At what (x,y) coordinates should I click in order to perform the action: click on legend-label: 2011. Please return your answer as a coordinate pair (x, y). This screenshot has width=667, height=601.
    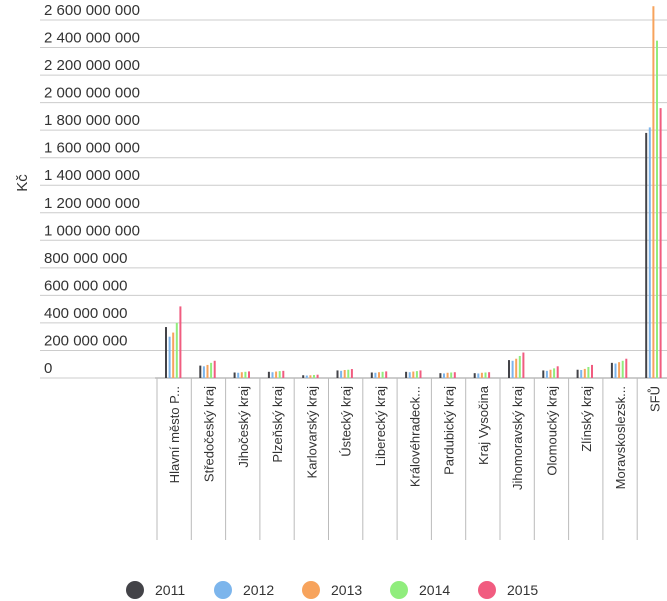
    Looking at the image, I should click on (170, 590).